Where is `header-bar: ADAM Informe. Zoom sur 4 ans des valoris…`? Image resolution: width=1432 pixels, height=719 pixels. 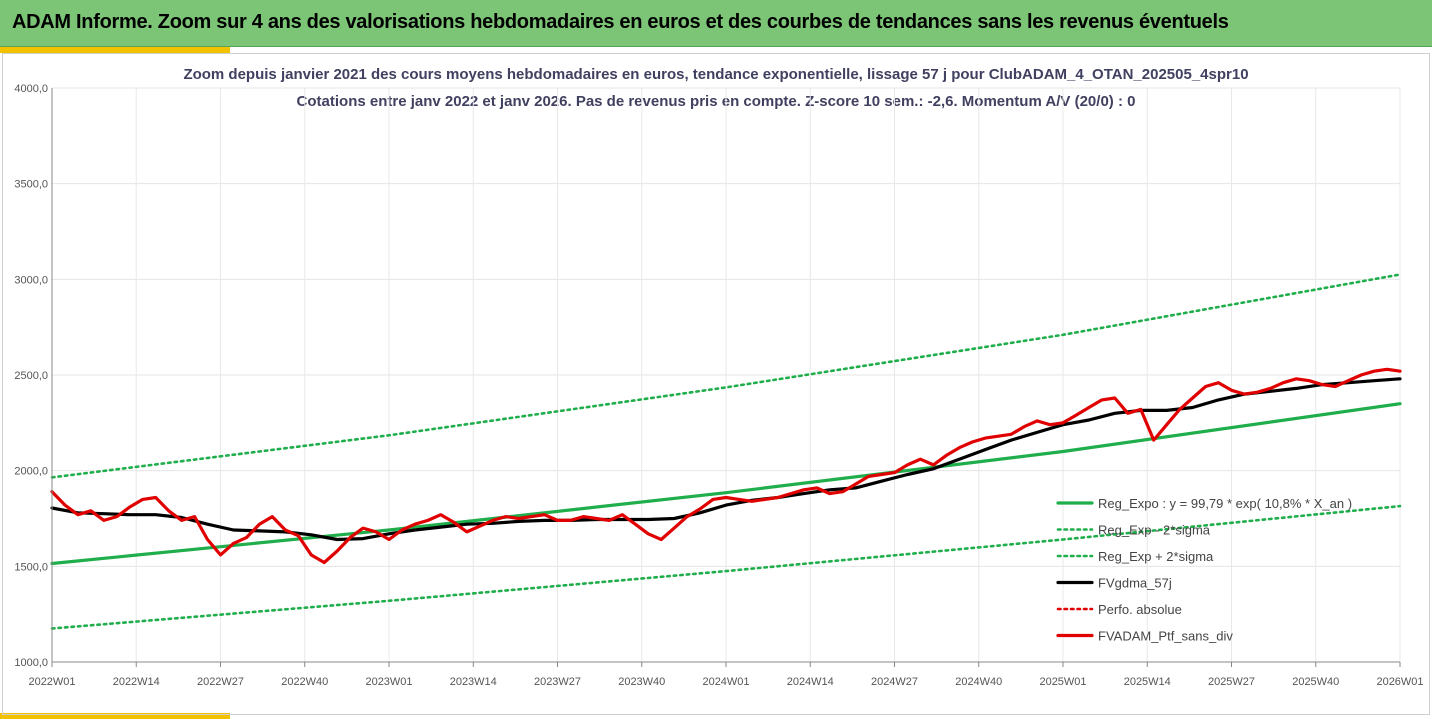 header-bar: ADAM Informe. Zoom sur 4 ans des valoris… is located at coordinates (716, 23).